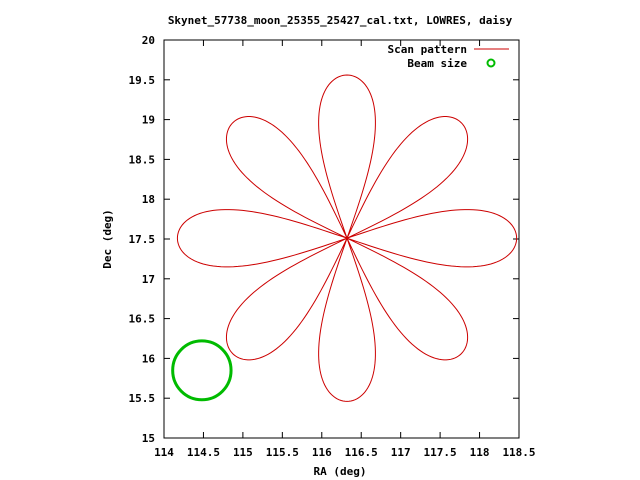 This screenshot has height=480, width=640. What do you see at coordinates (142, 319) in the screenshot?
I see `y-tick-label: 16.5` at bounding box center [142, 319].